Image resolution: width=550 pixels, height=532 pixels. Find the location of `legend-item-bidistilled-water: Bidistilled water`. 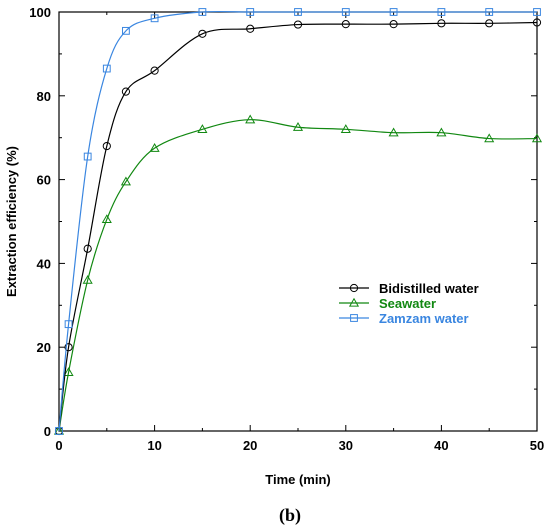

legend-item-bidistilled-water: Bidistilled water is located at coordinates (409, 288).